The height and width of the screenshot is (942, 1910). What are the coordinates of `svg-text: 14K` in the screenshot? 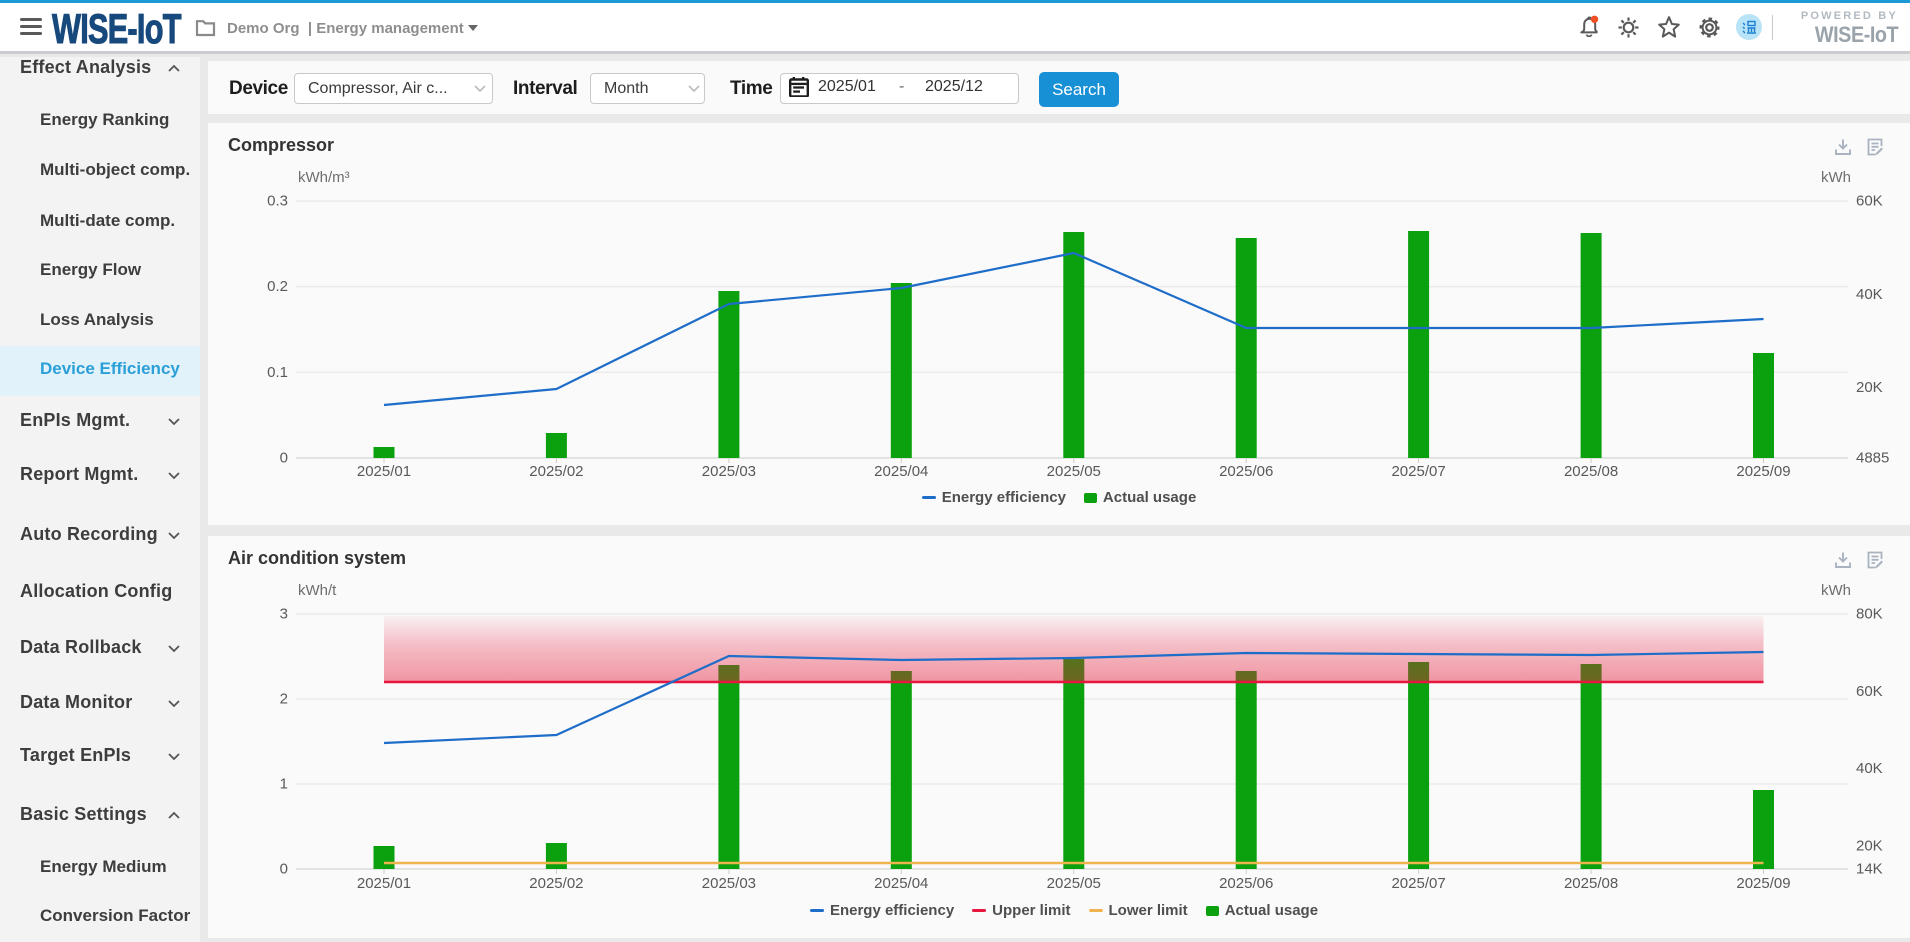 It's located at (1869, 869).